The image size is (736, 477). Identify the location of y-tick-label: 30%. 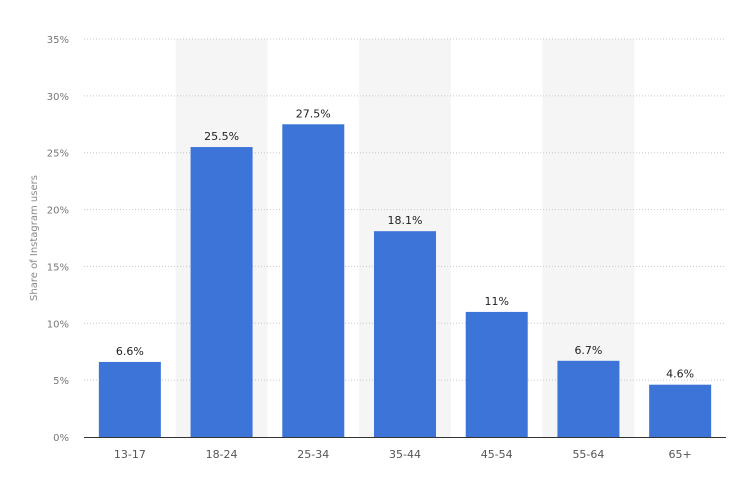
(58, 97).